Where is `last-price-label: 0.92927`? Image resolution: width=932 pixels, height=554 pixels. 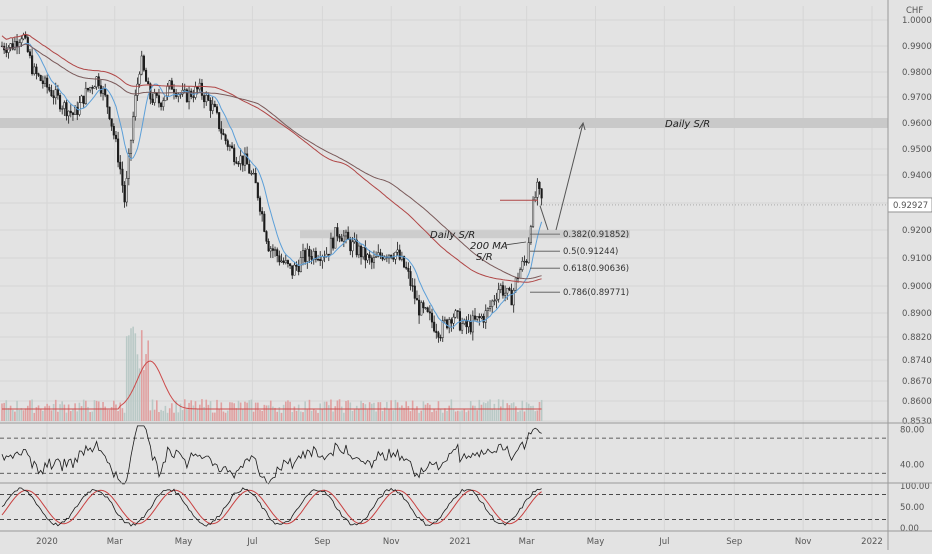 last-price-label: 0.92927 is located at coordinates (910, 206).